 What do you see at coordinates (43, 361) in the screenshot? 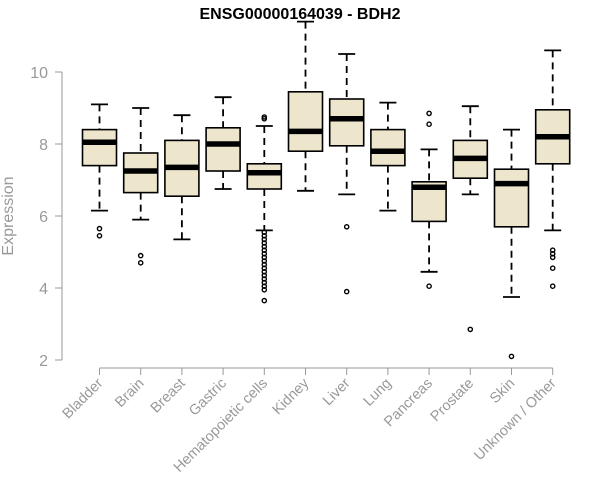
I see `y-tick-label: 2` at bounding box center [43, 361].